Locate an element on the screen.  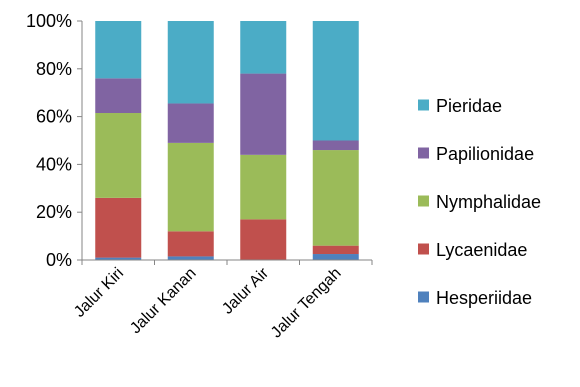
bar-pieridae-jalur-air is located at coordinates (263, 47).